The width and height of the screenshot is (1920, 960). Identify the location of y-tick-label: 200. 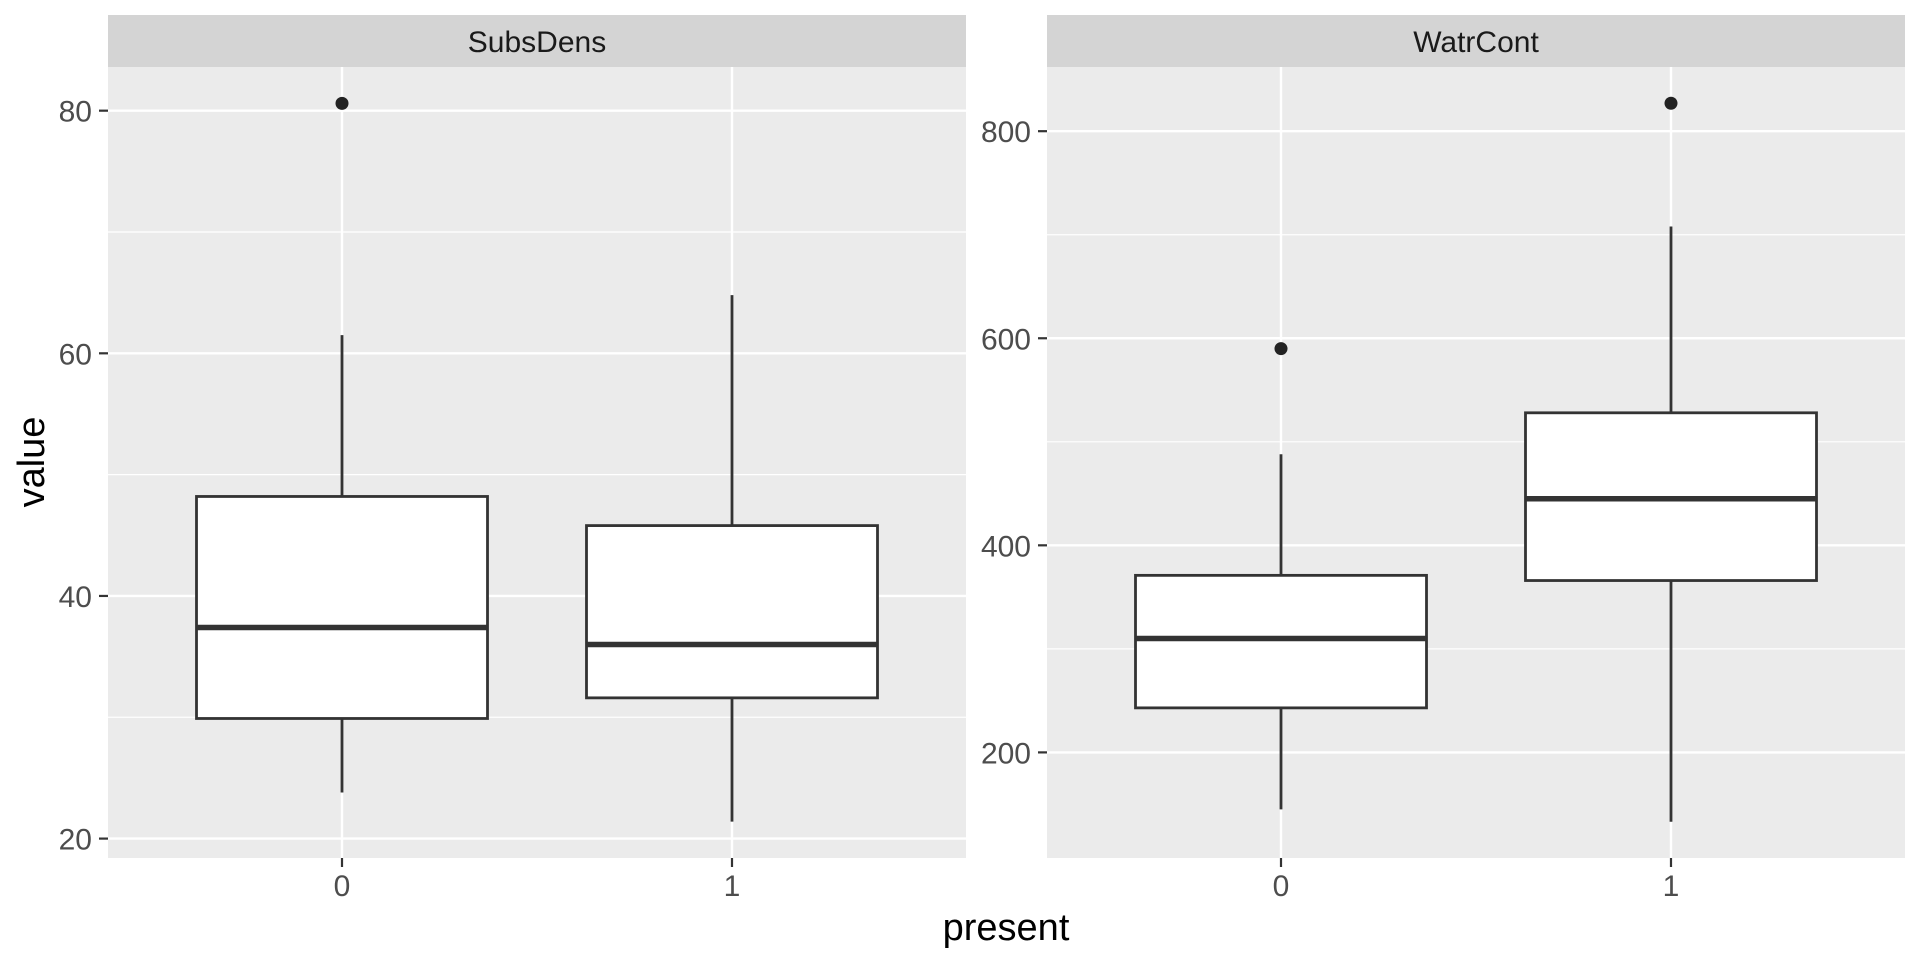
(1006, 753).